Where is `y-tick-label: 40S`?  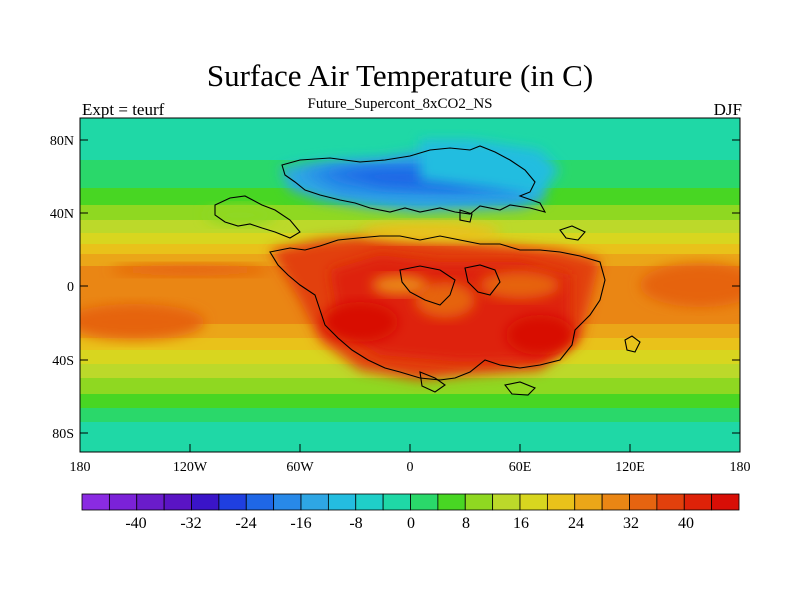
y-tick-label: 40S is located at coordinates (63, 361).